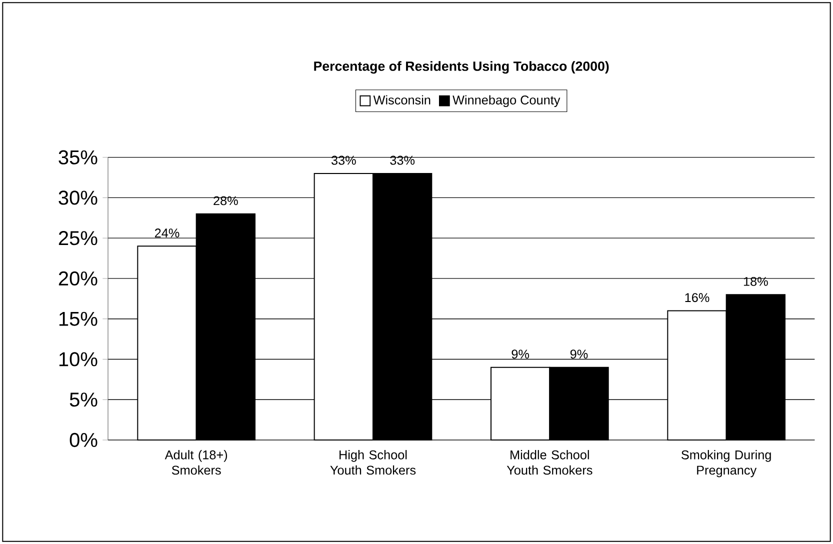  Describe the element at coordinates (78, 278) in the screenshot. I see `y-tick-label: 20%` at that location.